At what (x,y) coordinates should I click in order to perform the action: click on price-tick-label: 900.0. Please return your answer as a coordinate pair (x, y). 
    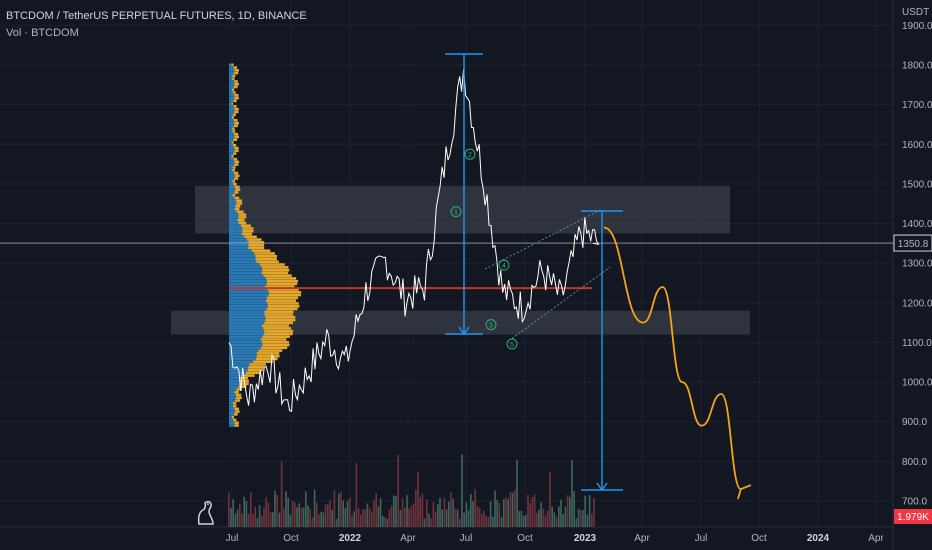
    Looking at the image, I should click on (914, 422).